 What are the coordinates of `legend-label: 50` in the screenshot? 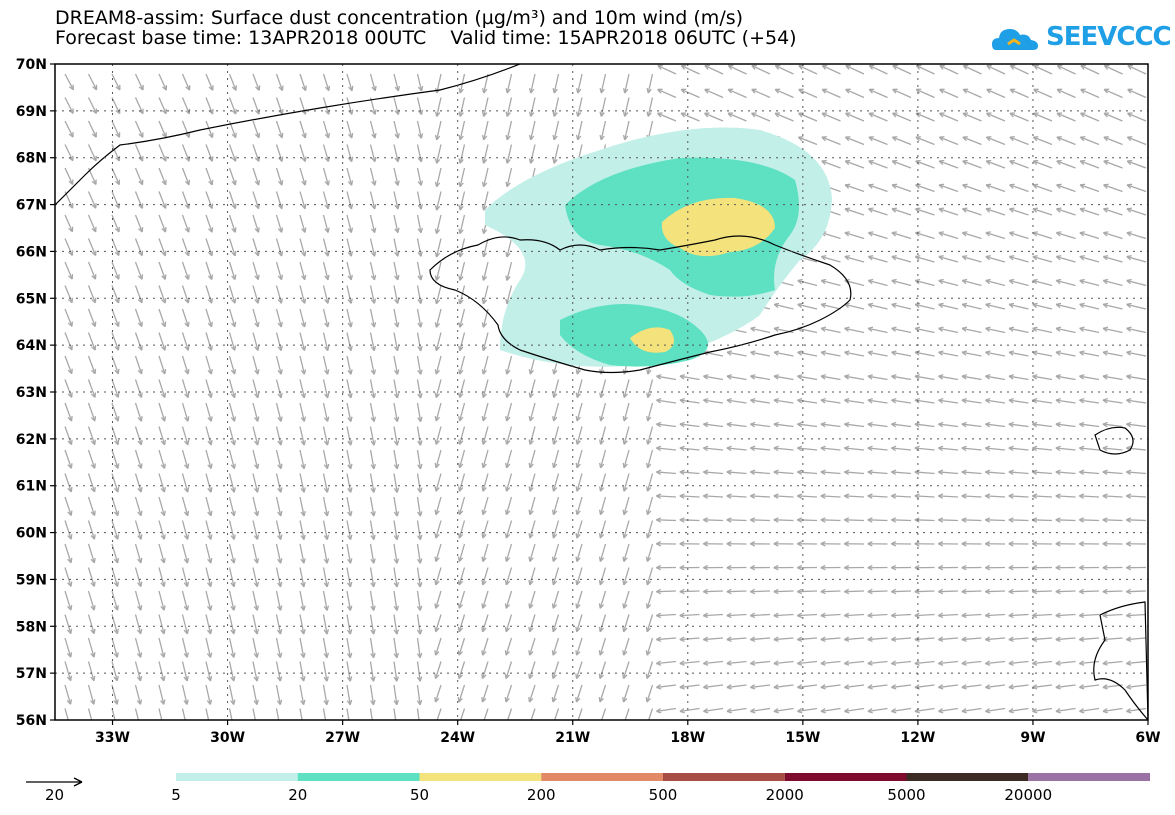 It's located at (419, 795).